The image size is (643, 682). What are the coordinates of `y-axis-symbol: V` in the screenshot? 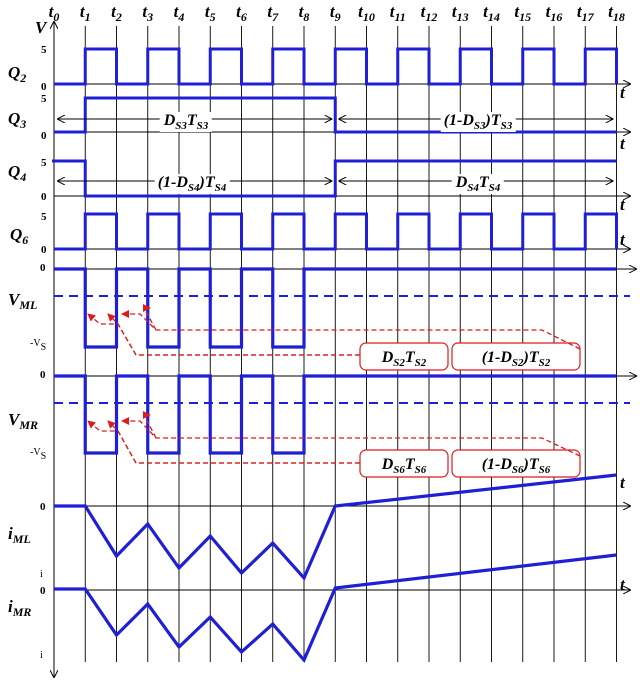 It's located at (41, 27).